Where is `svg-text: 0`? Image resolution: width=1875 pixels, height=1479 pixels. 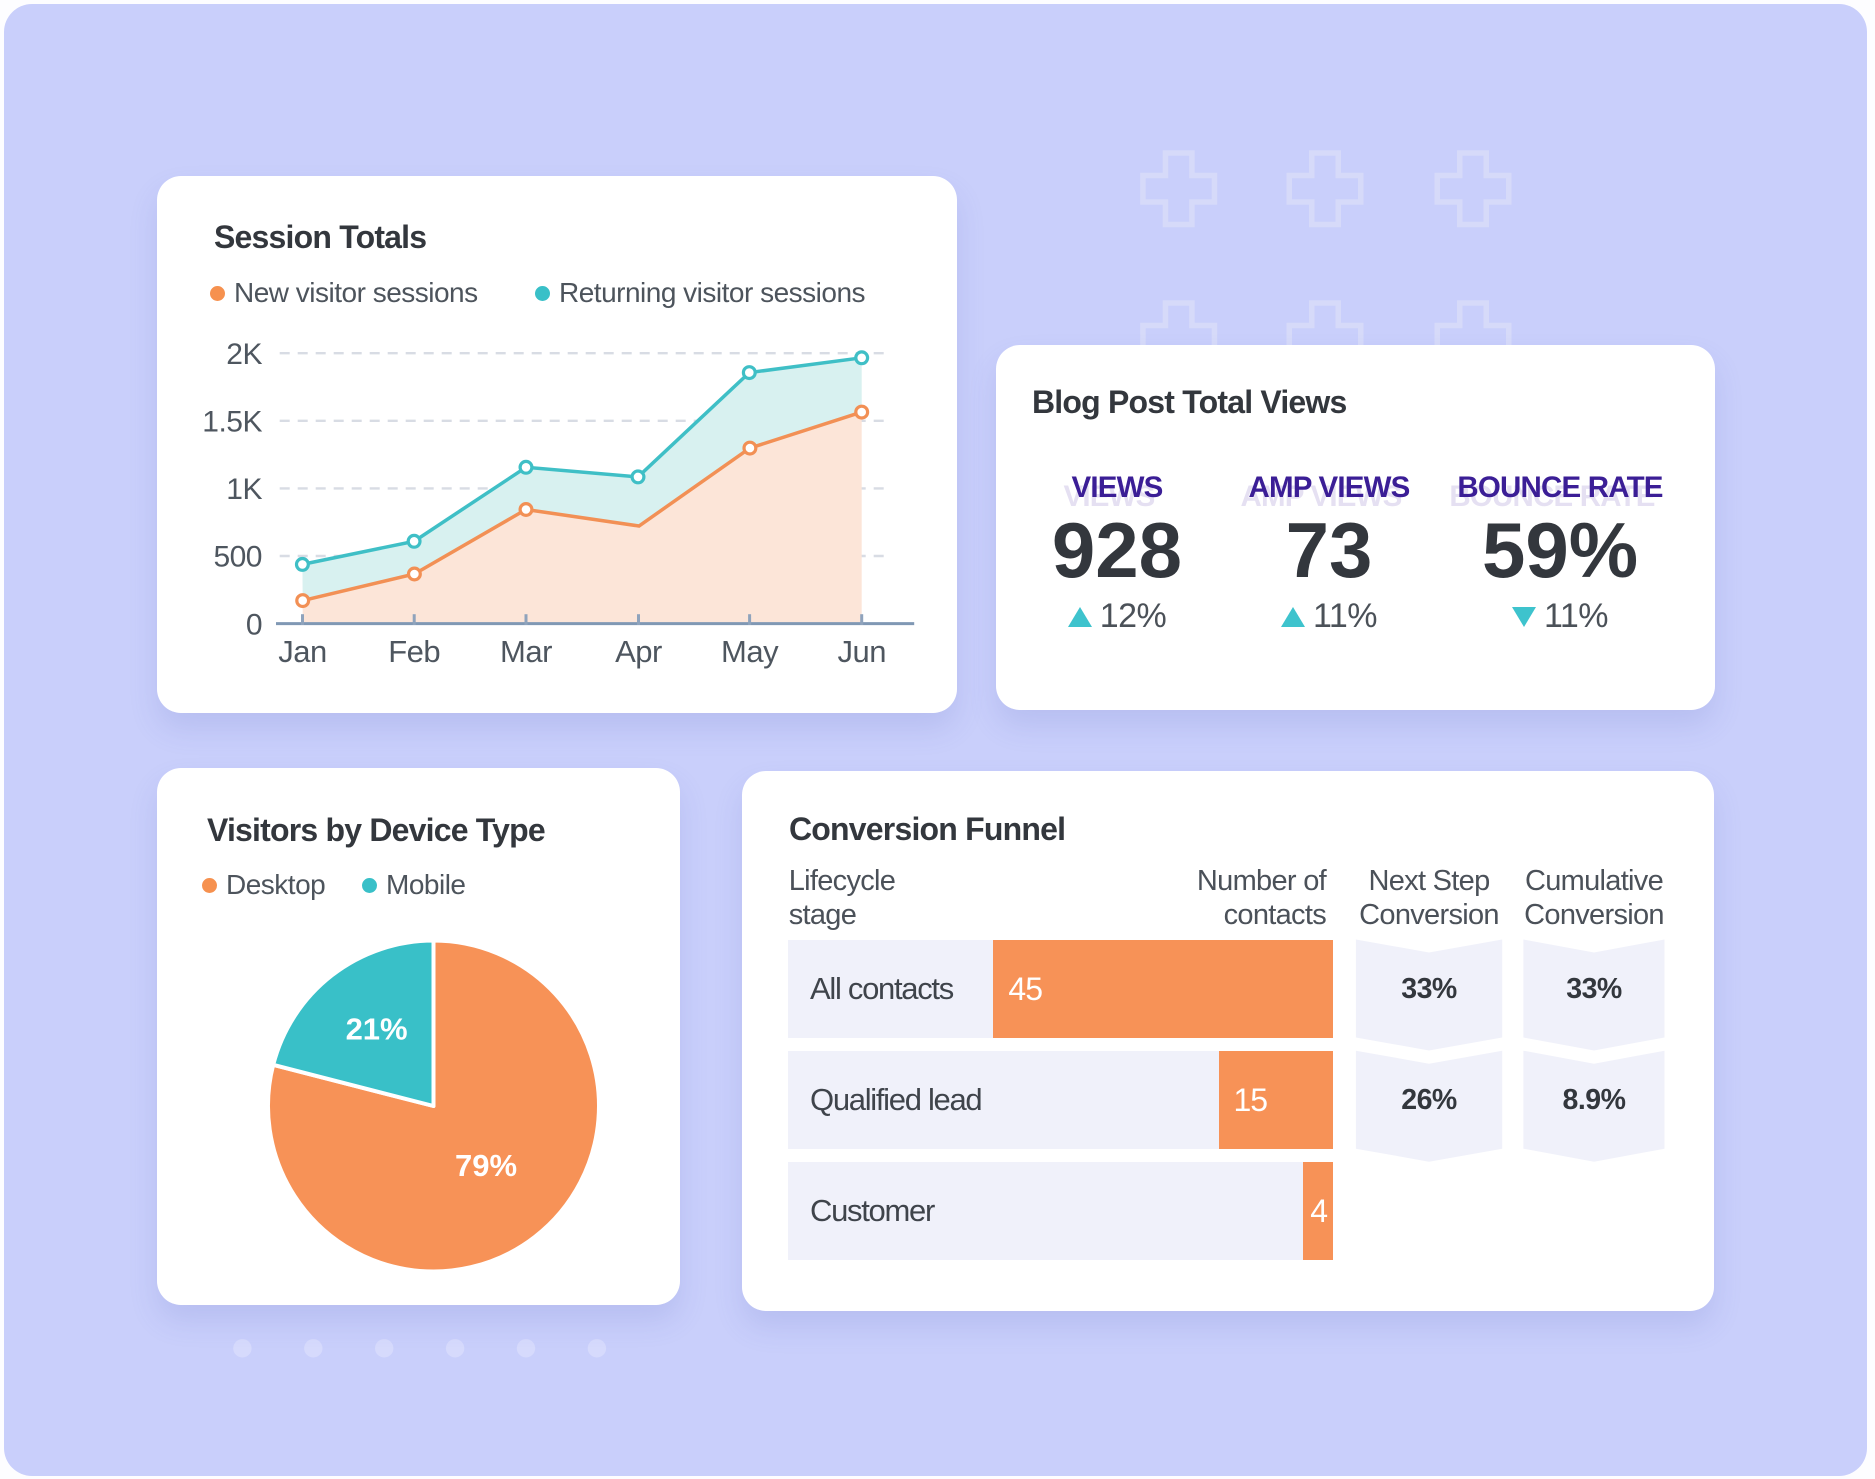 svg-text: 0 is located at coordinates (254, 624).